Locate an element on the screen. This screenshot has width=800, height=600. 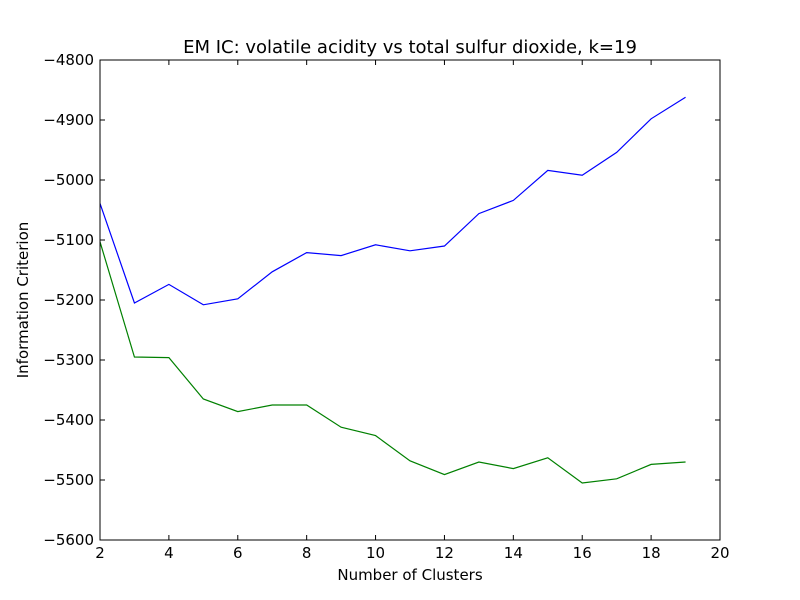
x-tick-label: 8 is located at coordinates (307, 553).